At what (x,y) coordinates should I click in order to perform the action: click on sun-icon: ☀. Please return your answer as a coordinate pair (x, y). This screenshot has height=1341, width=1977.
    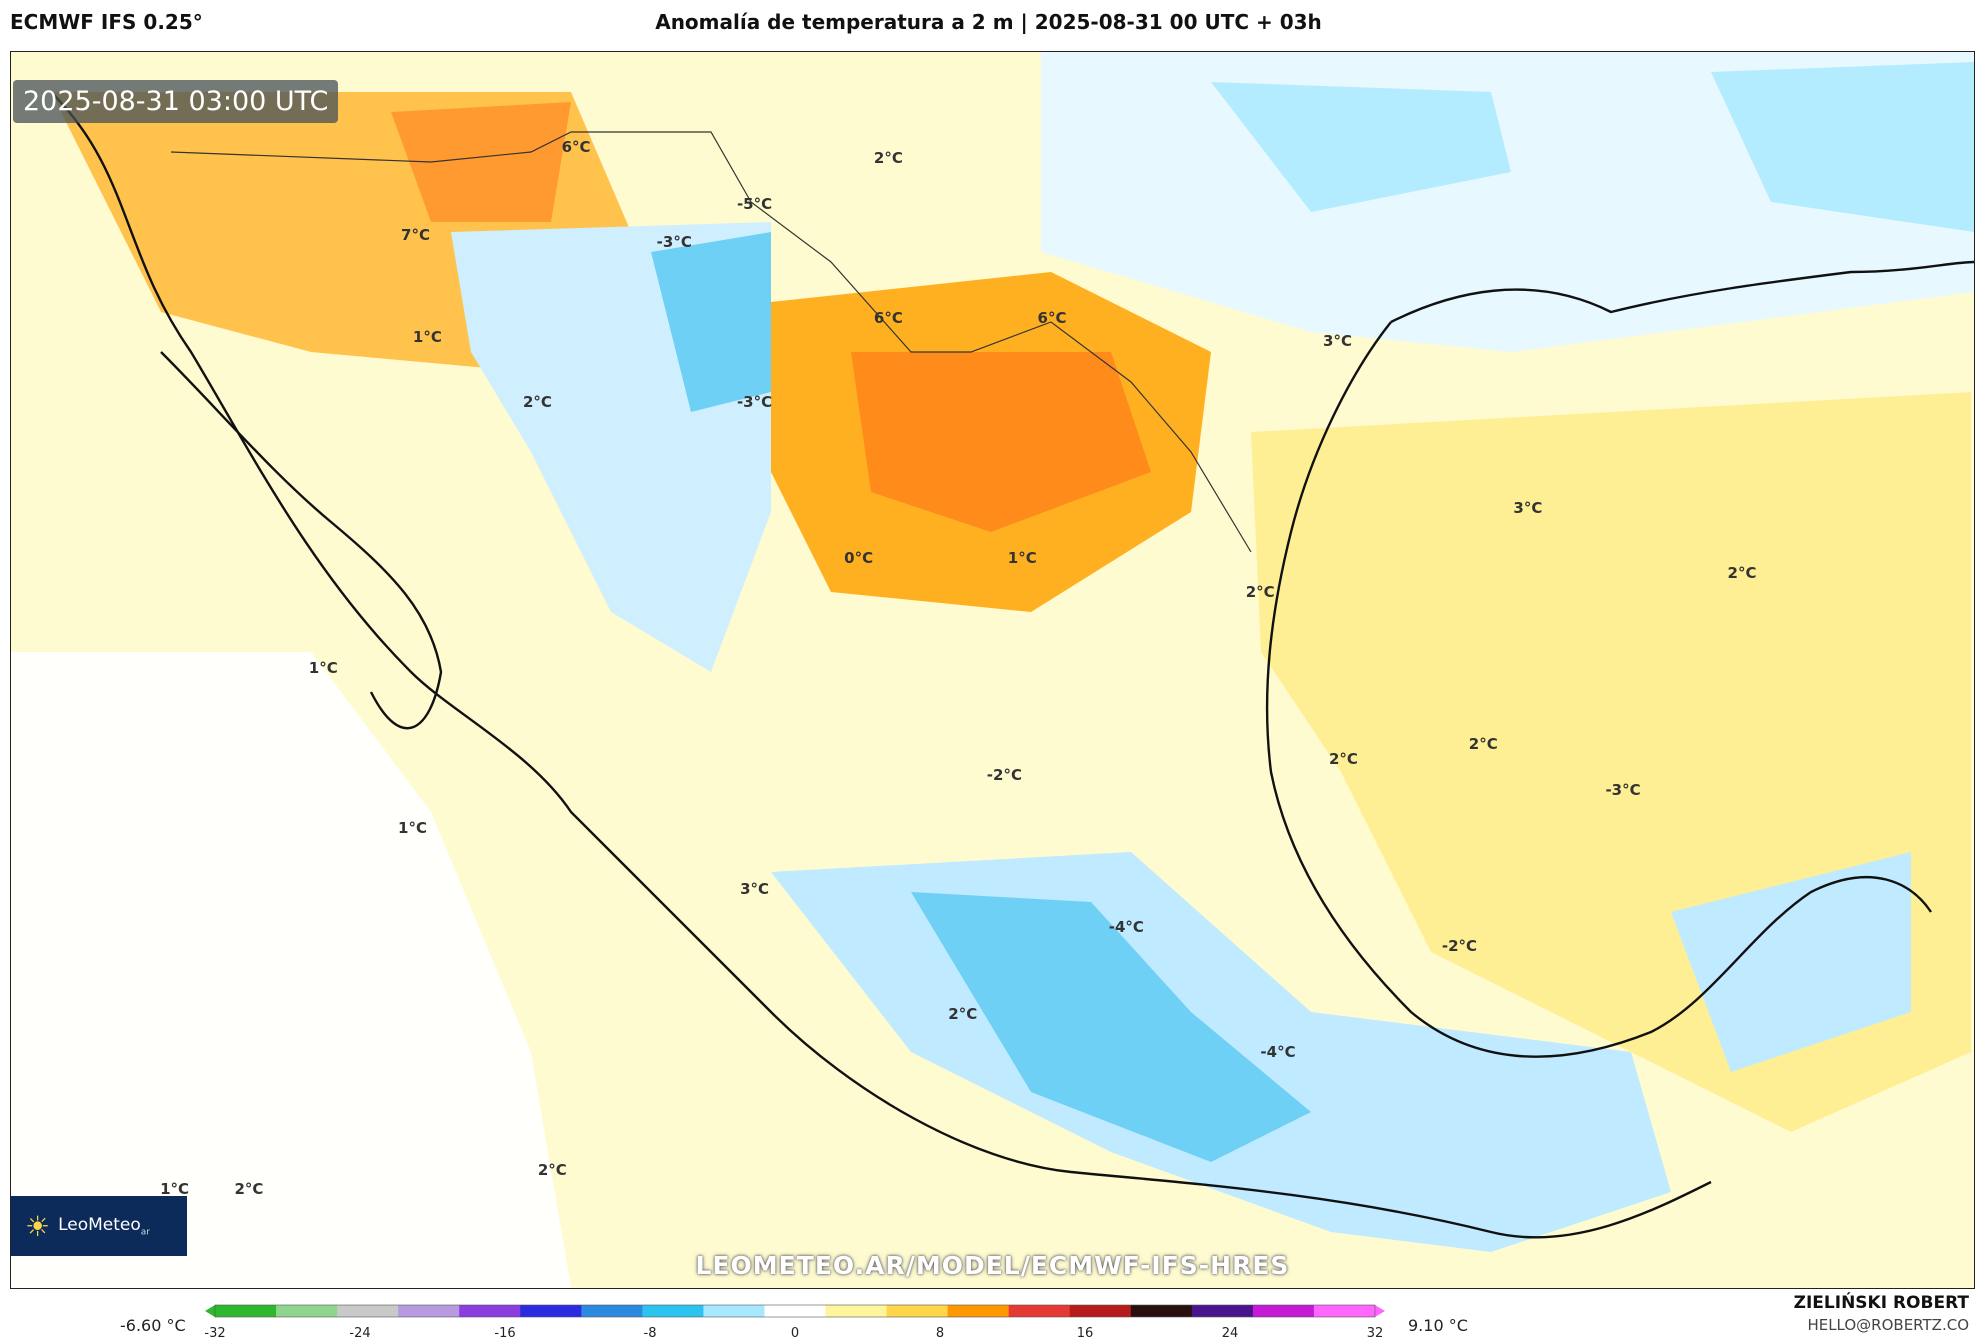
    Looking at the image, I should click on (38, 1226).